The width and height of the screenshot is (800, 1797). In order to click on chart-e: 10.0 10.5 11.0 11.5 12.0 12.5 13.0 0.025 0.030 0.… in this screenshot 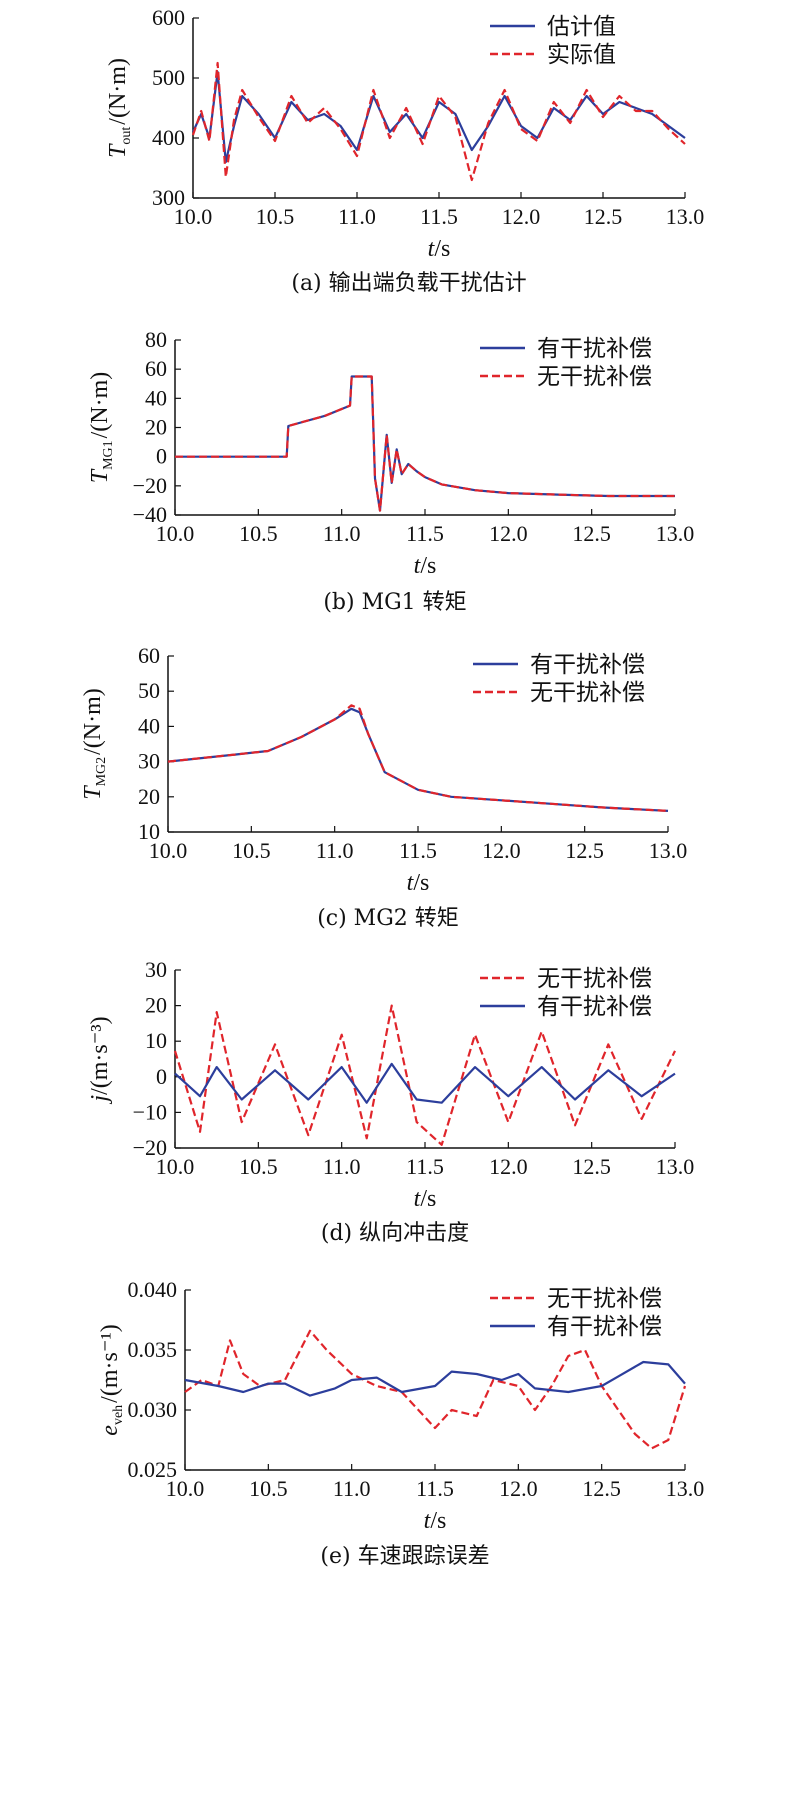, I will do `click(400, 1423)`.